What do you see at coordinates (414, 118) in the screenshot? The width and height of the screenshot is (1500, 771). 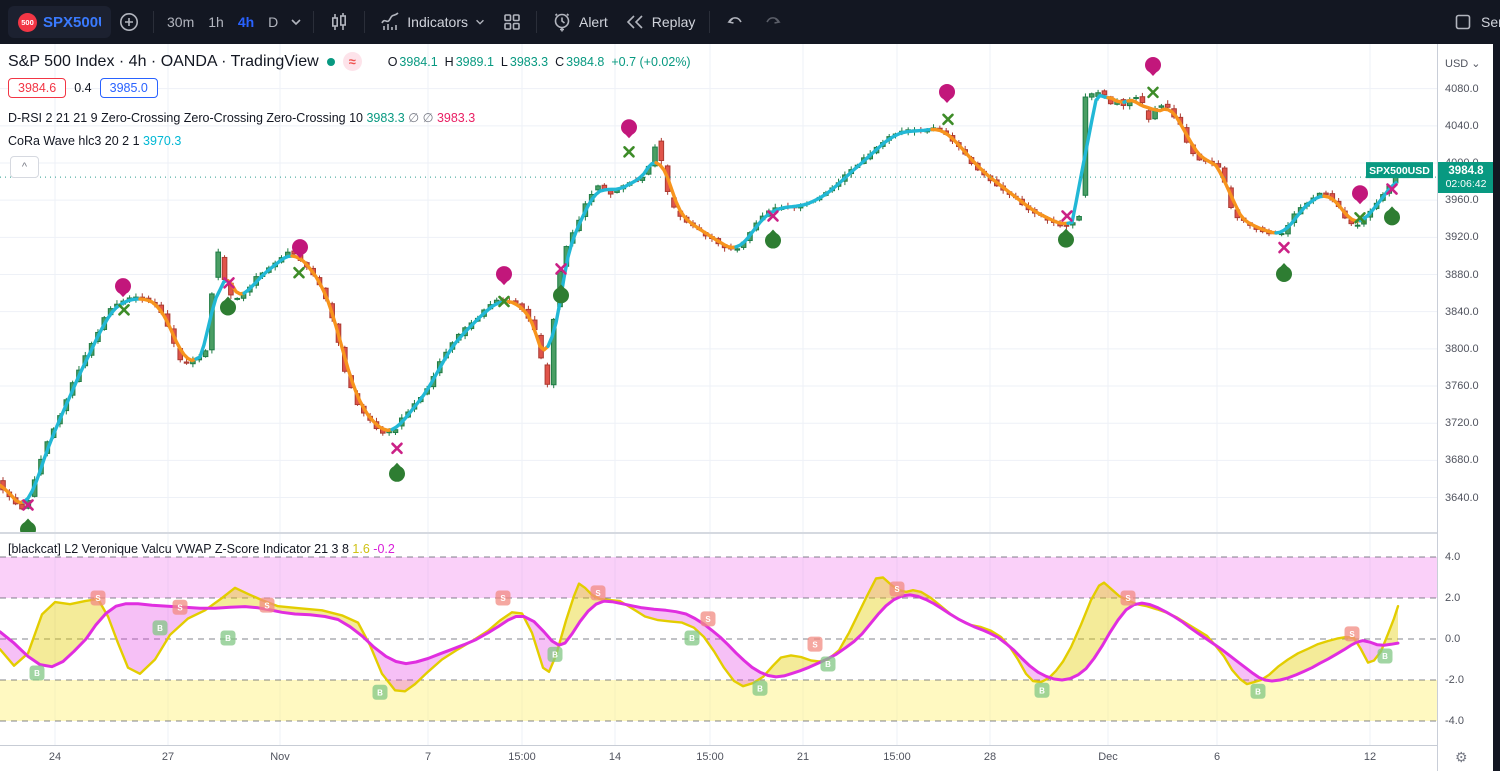 I see `drsi-null-1: ∅` at bounding box center [414, 118].